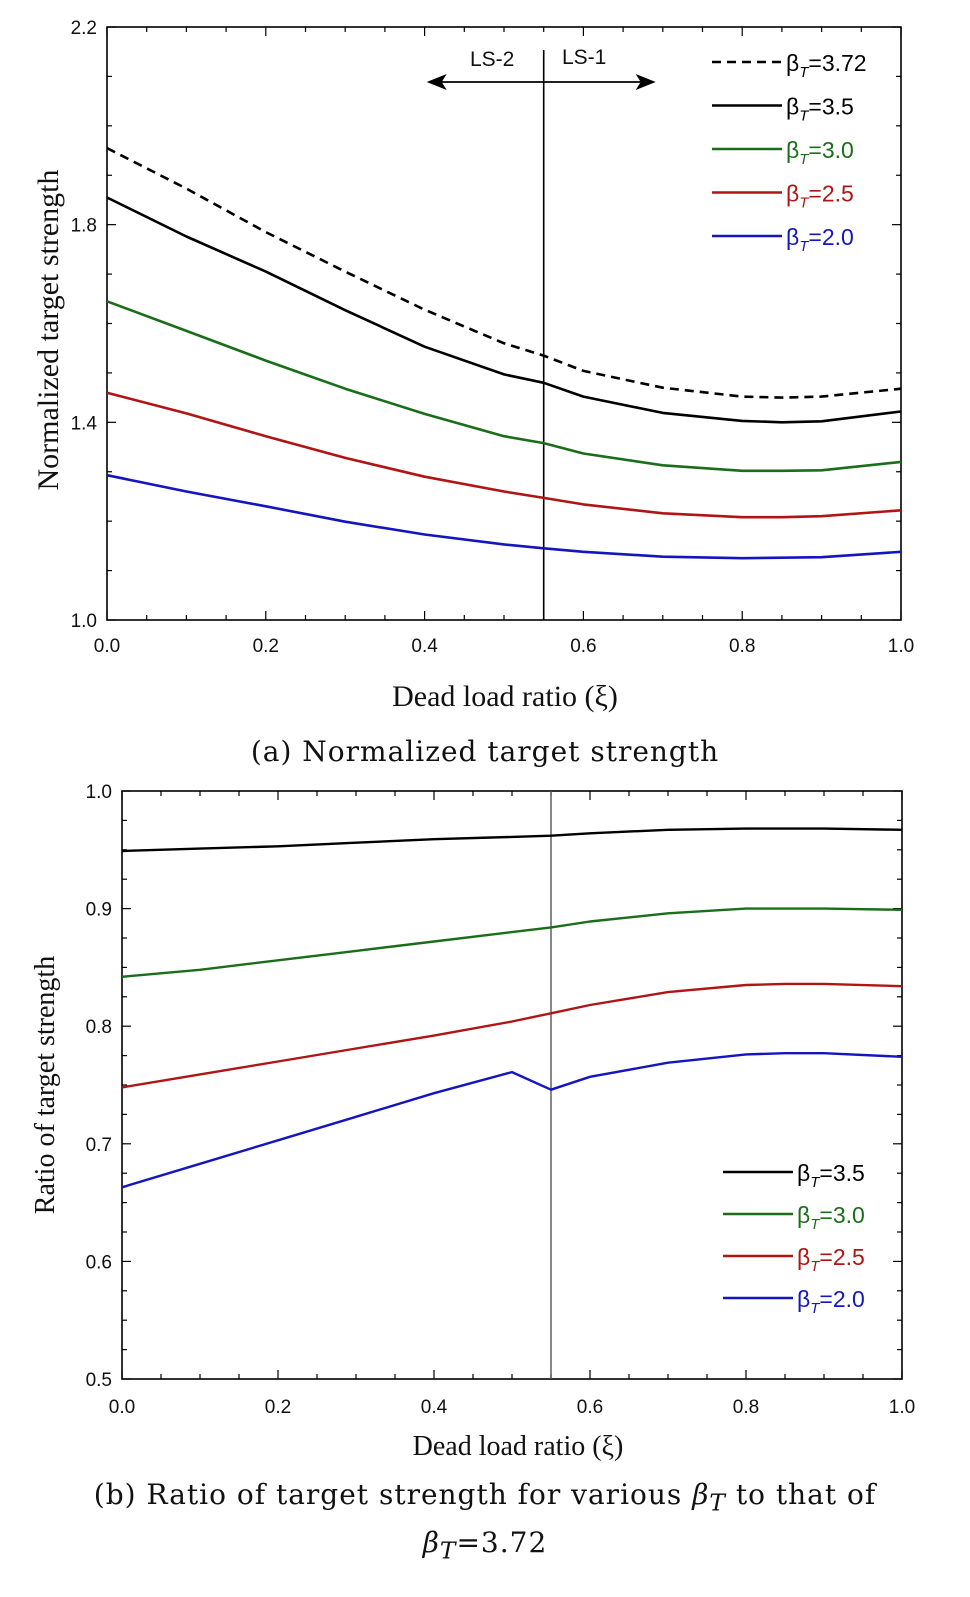  I want to click on caption-b-val: =3.72, so click(502, 1542).